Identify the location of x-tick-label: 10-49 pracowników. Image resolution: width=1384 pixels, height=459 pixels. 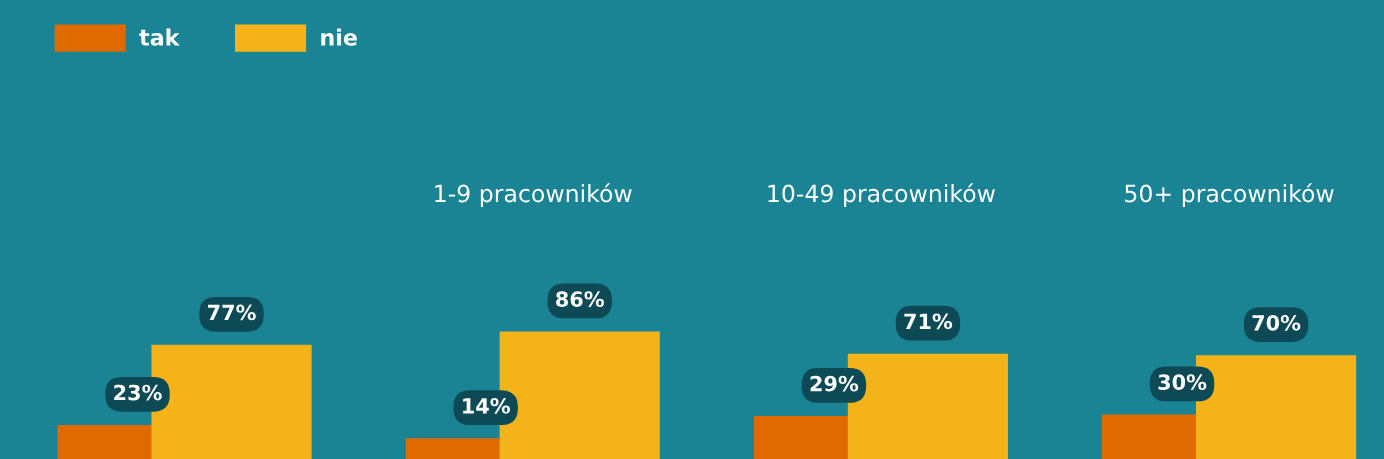
(881, 195).